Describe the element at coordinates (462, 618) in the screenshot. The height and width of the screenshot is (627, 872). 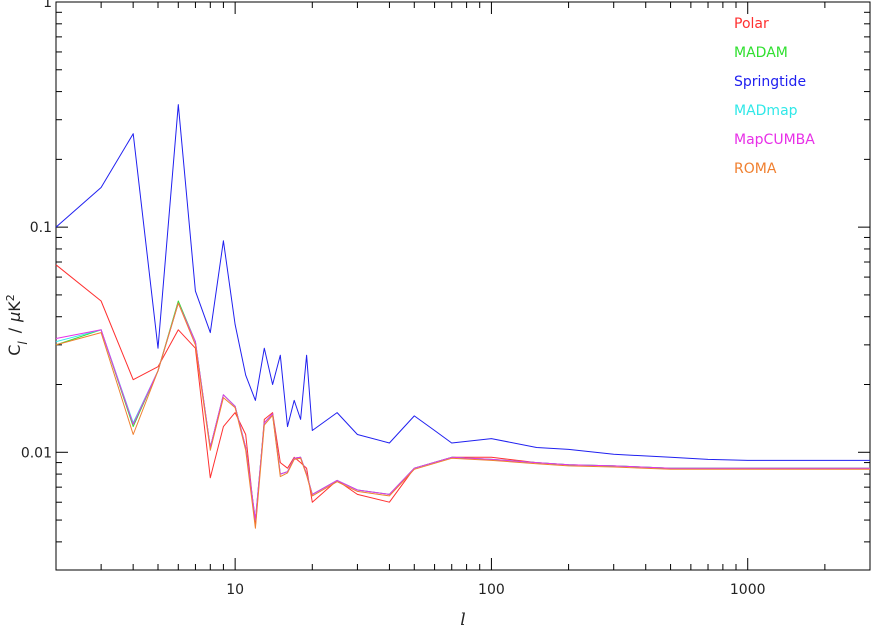
I see `x-axis-label: l` at that location.